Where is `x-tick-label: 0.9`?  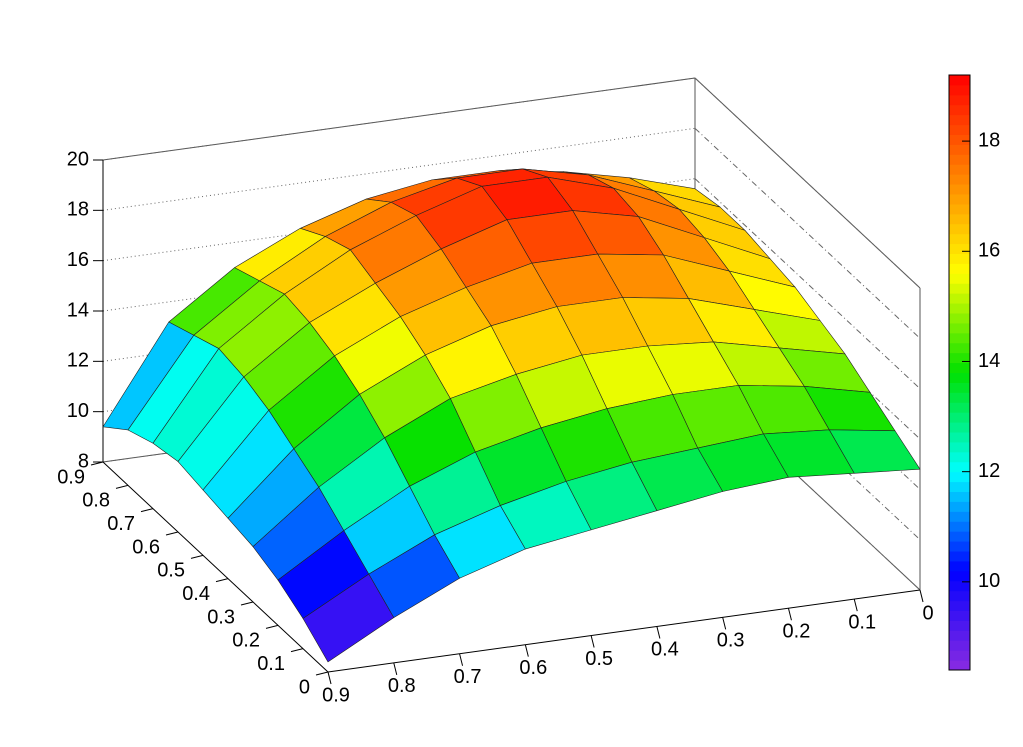
x-tick-label: 0.9 is located at coordinates (336, 695).